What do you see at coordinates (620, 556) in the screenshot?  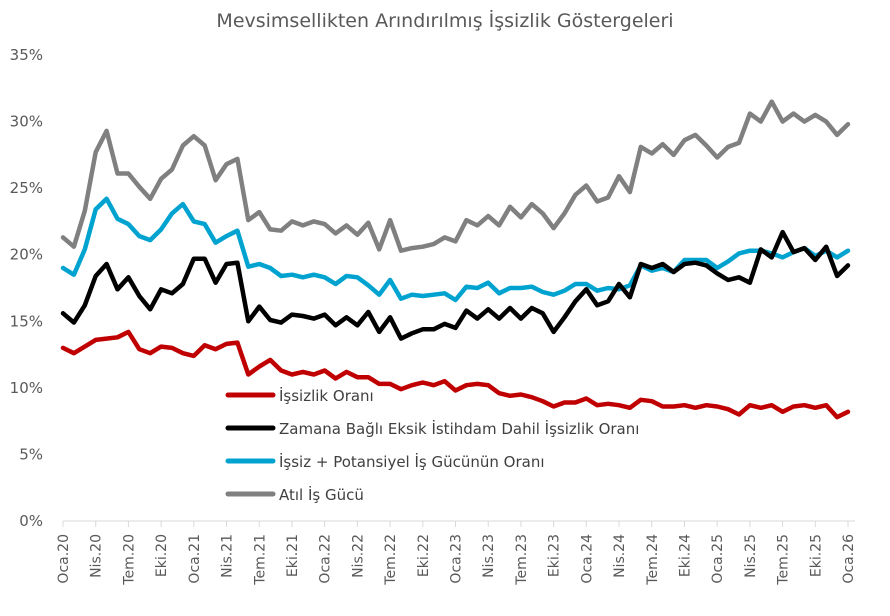 I see `x-tick-label: Nis.24` at bounding box center [620, 556].